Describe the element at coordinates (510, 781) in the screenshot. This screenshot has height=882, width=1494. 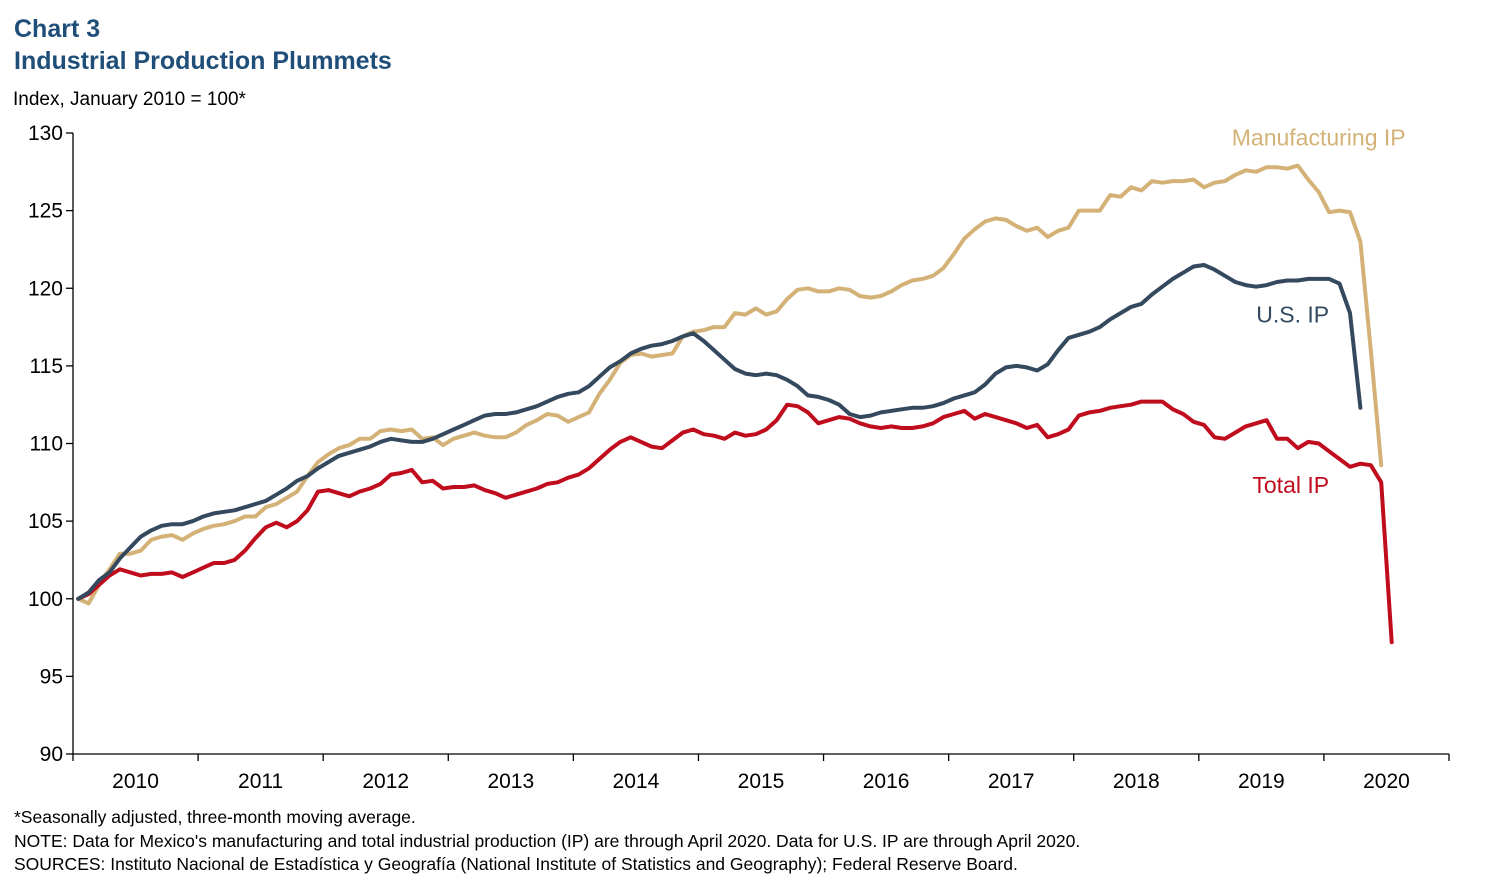
I see `x-tick-label: 2013` at that location.